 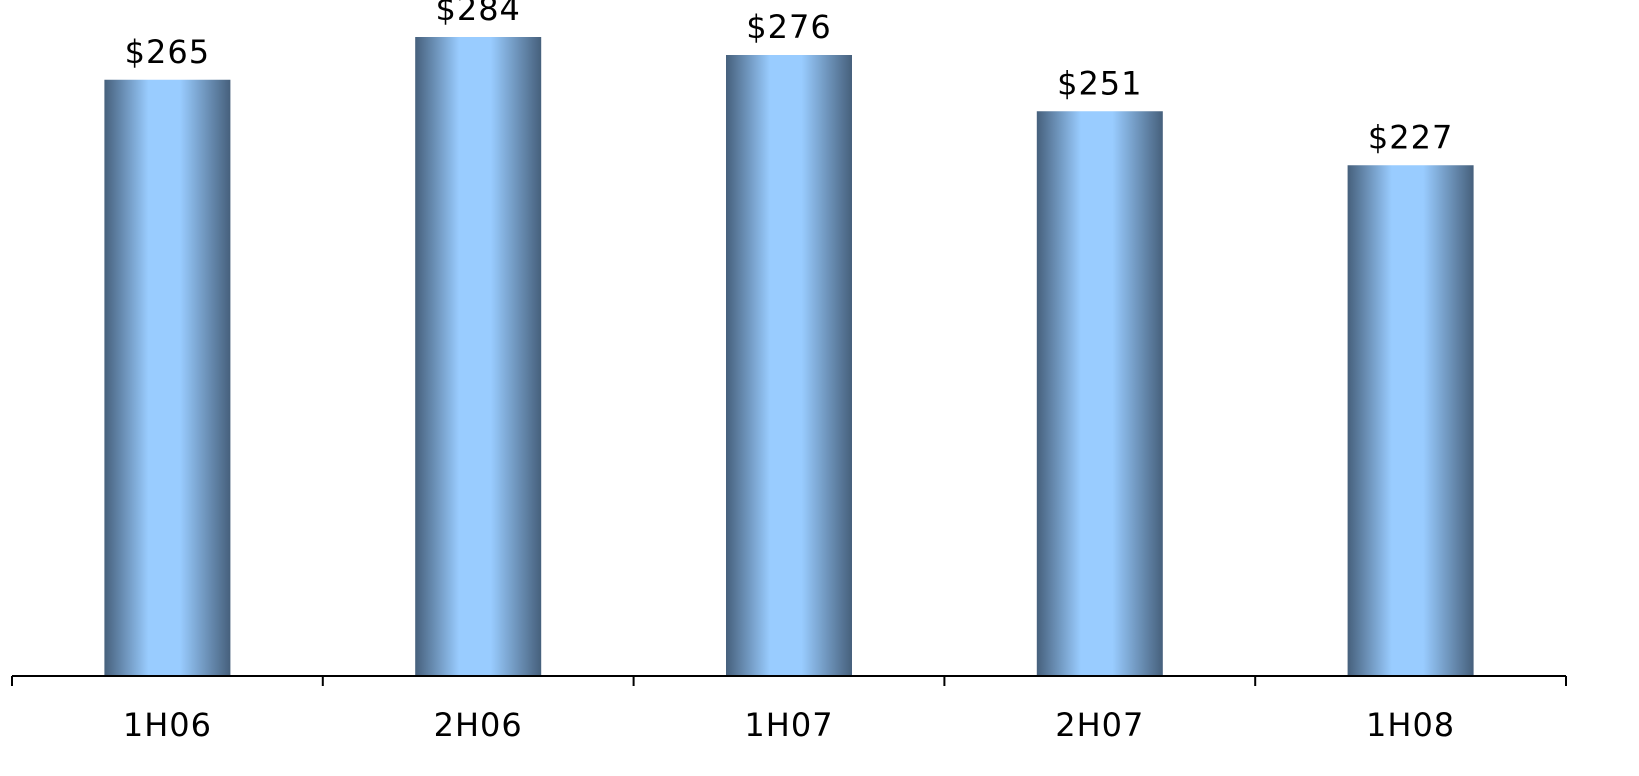 I want to click on data-label-1h08: $227, so click(x=1410, y=137).